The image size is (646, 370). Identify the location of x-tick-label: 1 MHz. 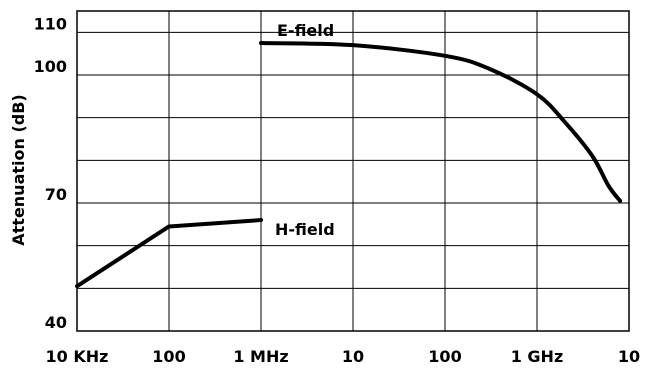
(260, 356).